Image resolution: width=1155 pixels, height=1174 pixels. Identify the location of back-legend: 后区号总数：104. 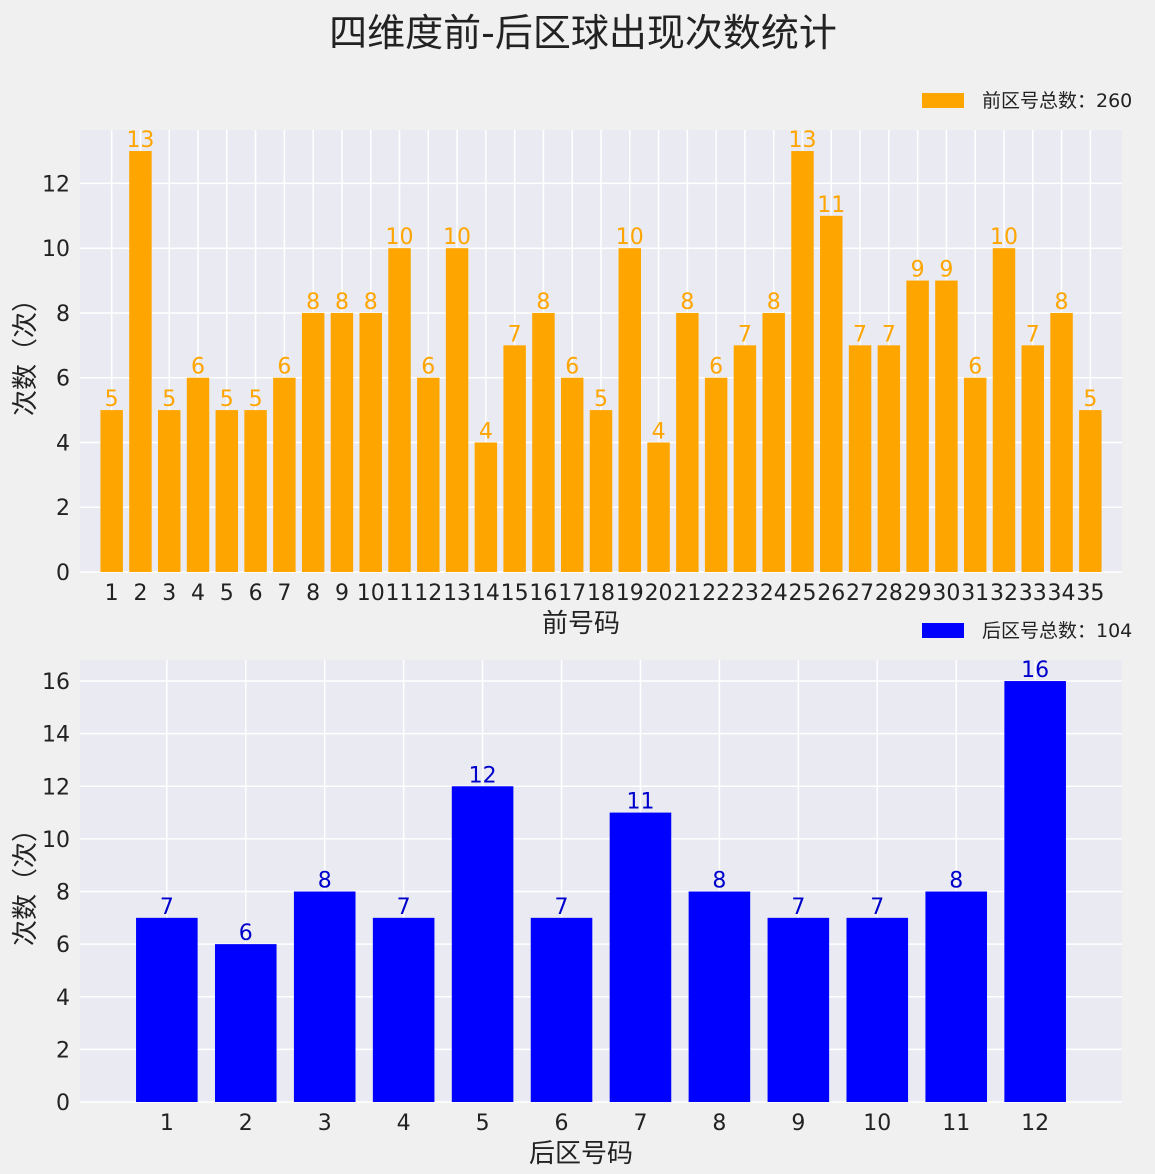
(1027, 631).